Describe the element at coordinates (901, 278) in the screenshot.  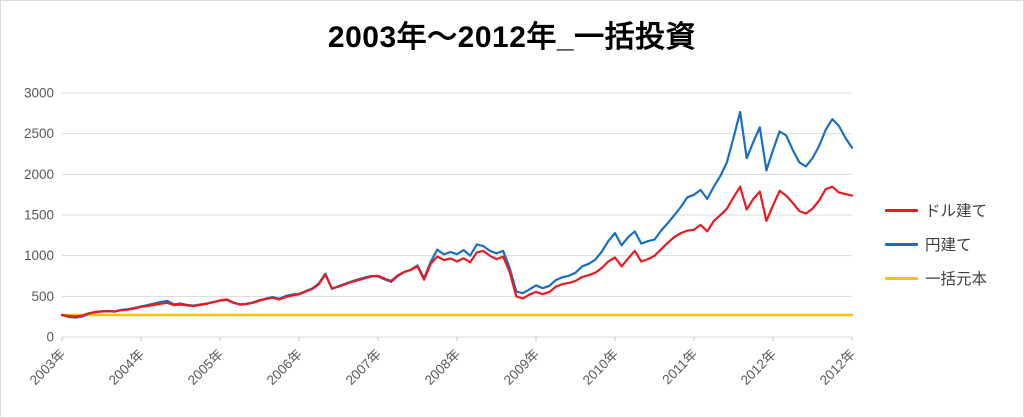
I see `legend-swatch-principal-line` at that location.